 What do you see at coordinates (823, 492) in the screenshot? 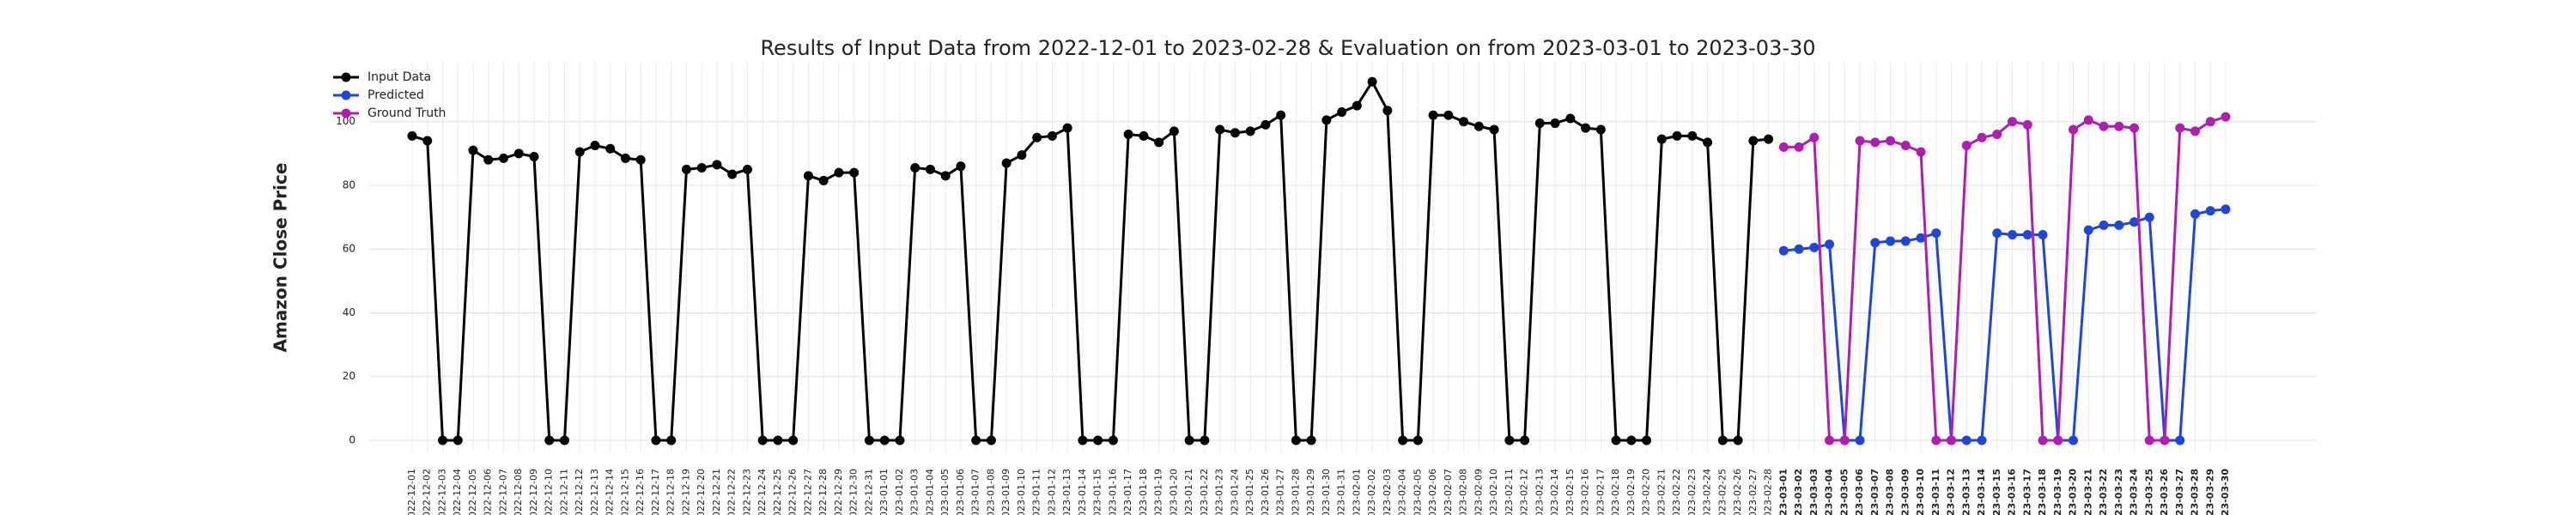
I see `x-tick-label: 2022-12-28` at bounding box center [823, 492].